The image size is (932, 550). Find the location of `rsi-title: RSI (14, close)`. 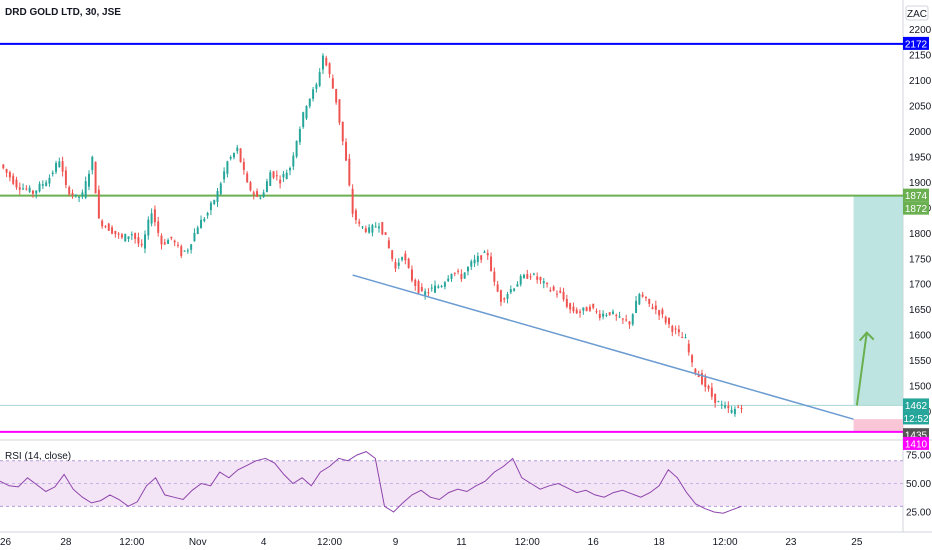

rsi-title: RSI (14, close) is located at coordinates (38, 456).